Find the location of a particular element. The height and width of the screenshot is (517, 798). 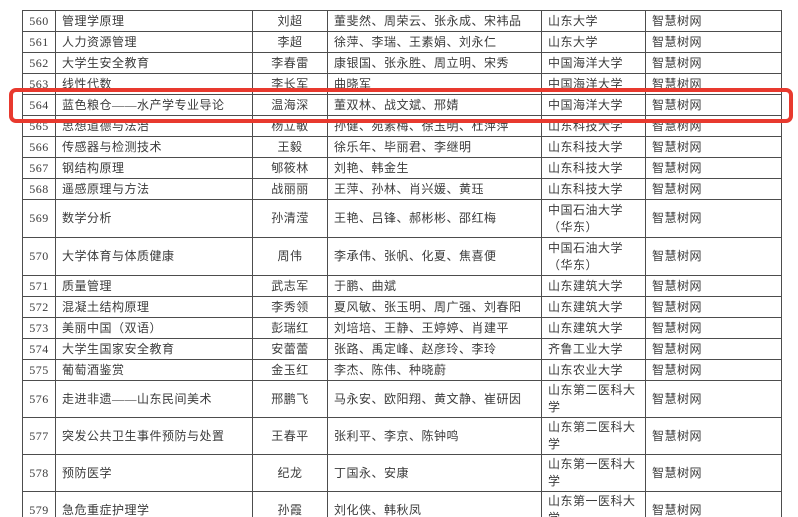

course-number-cell: 566 is located at coordinates (39, 147).